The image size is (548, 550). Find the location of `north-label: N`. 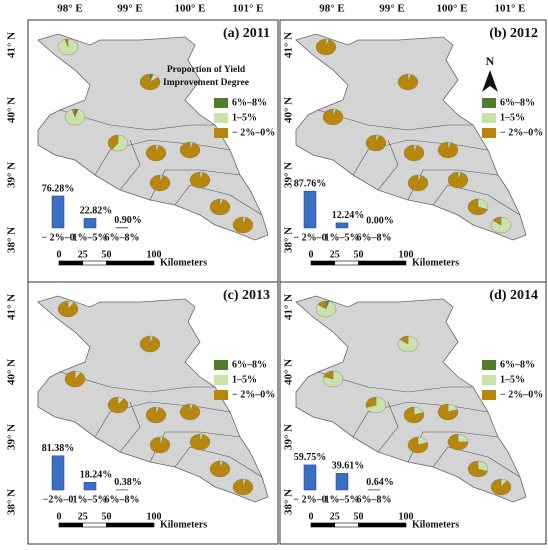

north-label: N is located at coordinates (490, 61).